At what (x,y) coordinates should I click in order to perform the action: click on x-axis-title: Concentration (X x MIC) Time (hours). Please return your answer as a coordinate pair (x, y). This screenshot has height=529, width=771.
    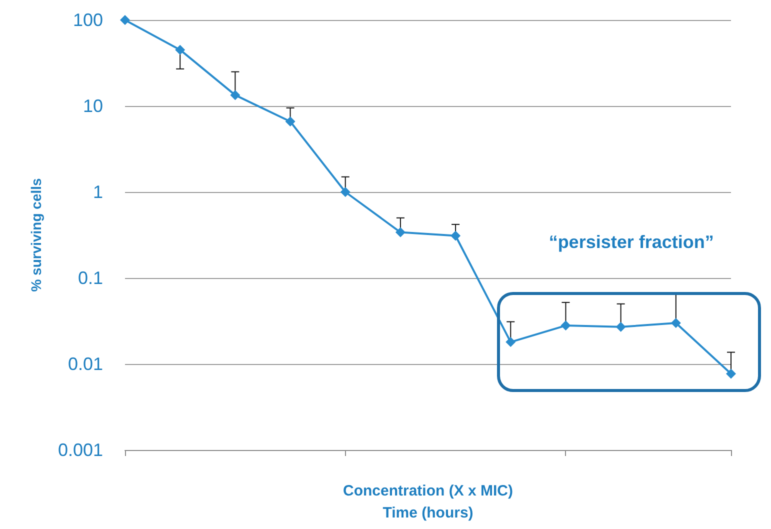
    Looking at the image, I should click on (428, 502).